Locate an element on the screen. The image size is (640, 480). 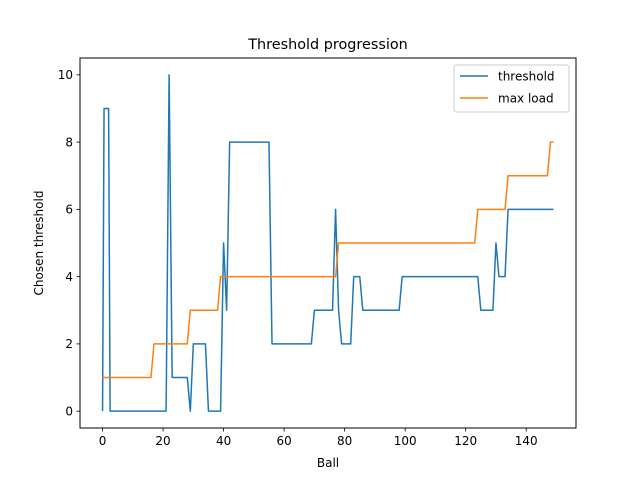
legend-label-threshold: threshold is located at coordinates (526, 77).